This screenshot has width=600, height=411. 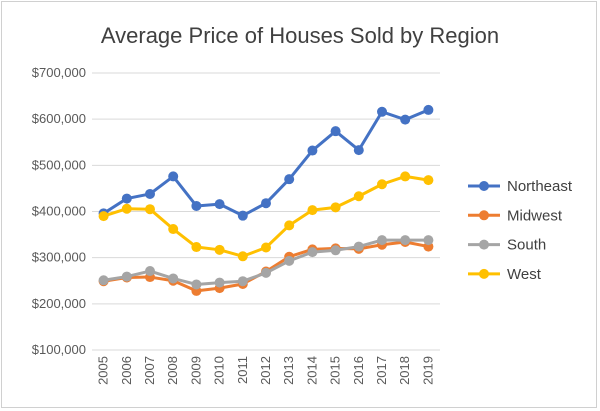 What do you see at coordinates (195, 370) in the screenshot?
I see `x-tick-label: 2009` at bounding box center [195, 370].